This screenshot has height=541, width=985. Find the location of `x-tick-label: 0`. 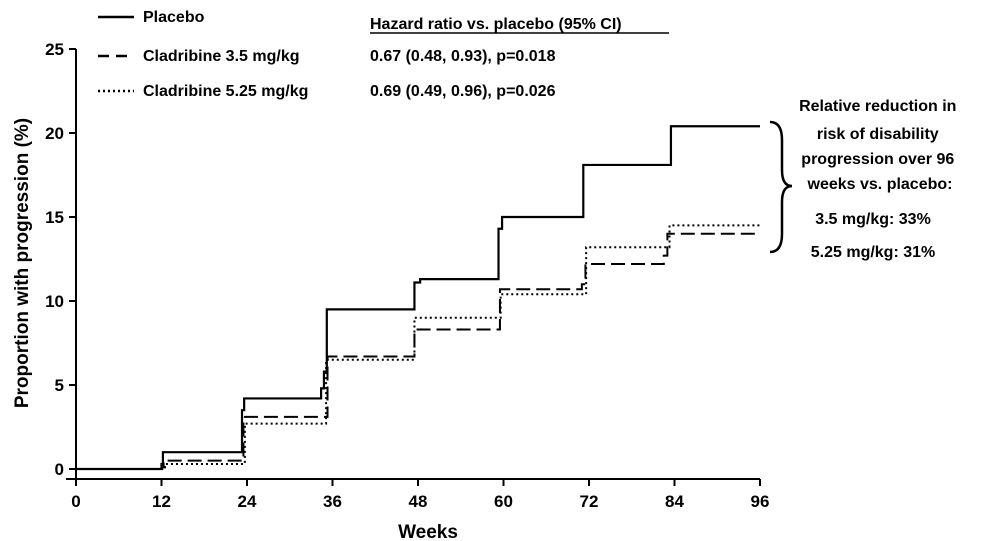

x-tick-label: 0 is located at coordinates (75, 501).